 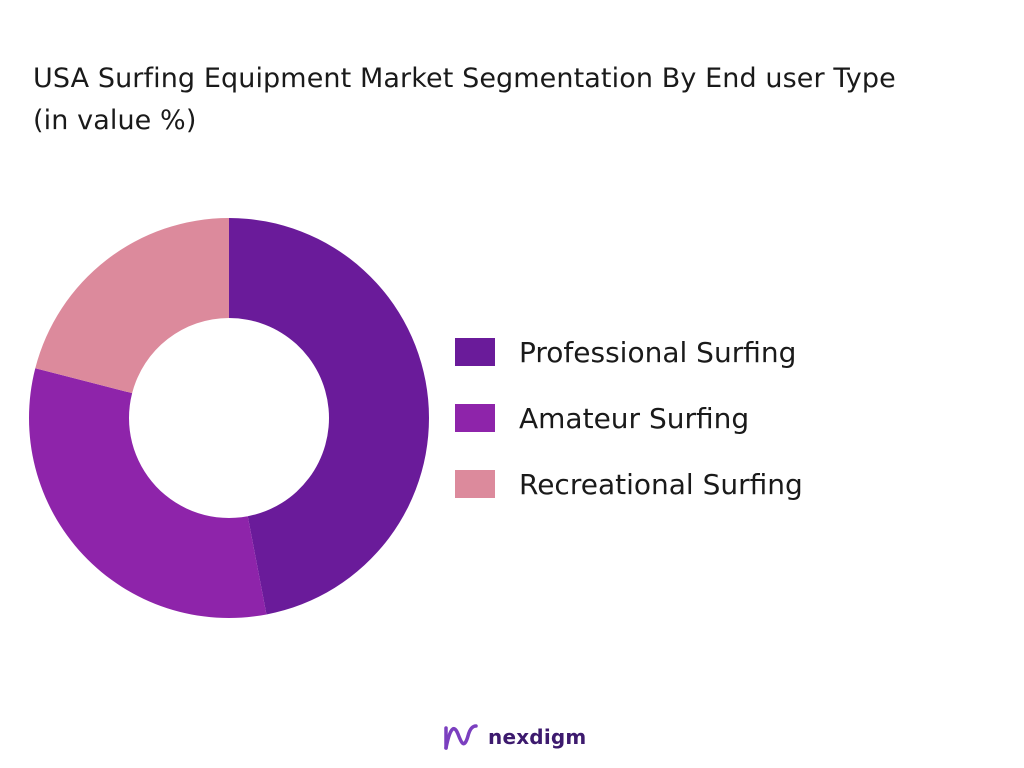 I want to click on chart-title-line-2: (in value %), so click(x=115, y=120).